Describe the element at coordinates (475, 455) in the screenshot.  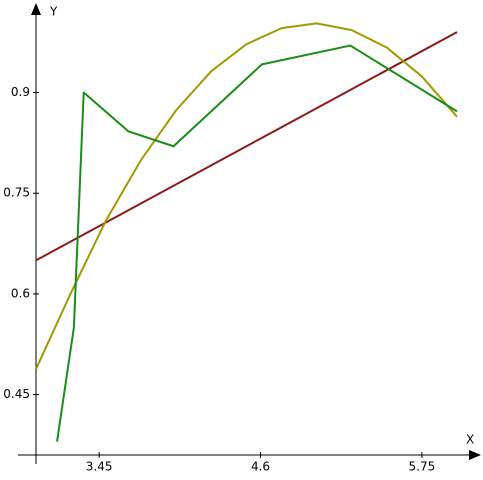
I see `x-axis-arrow` at that location.